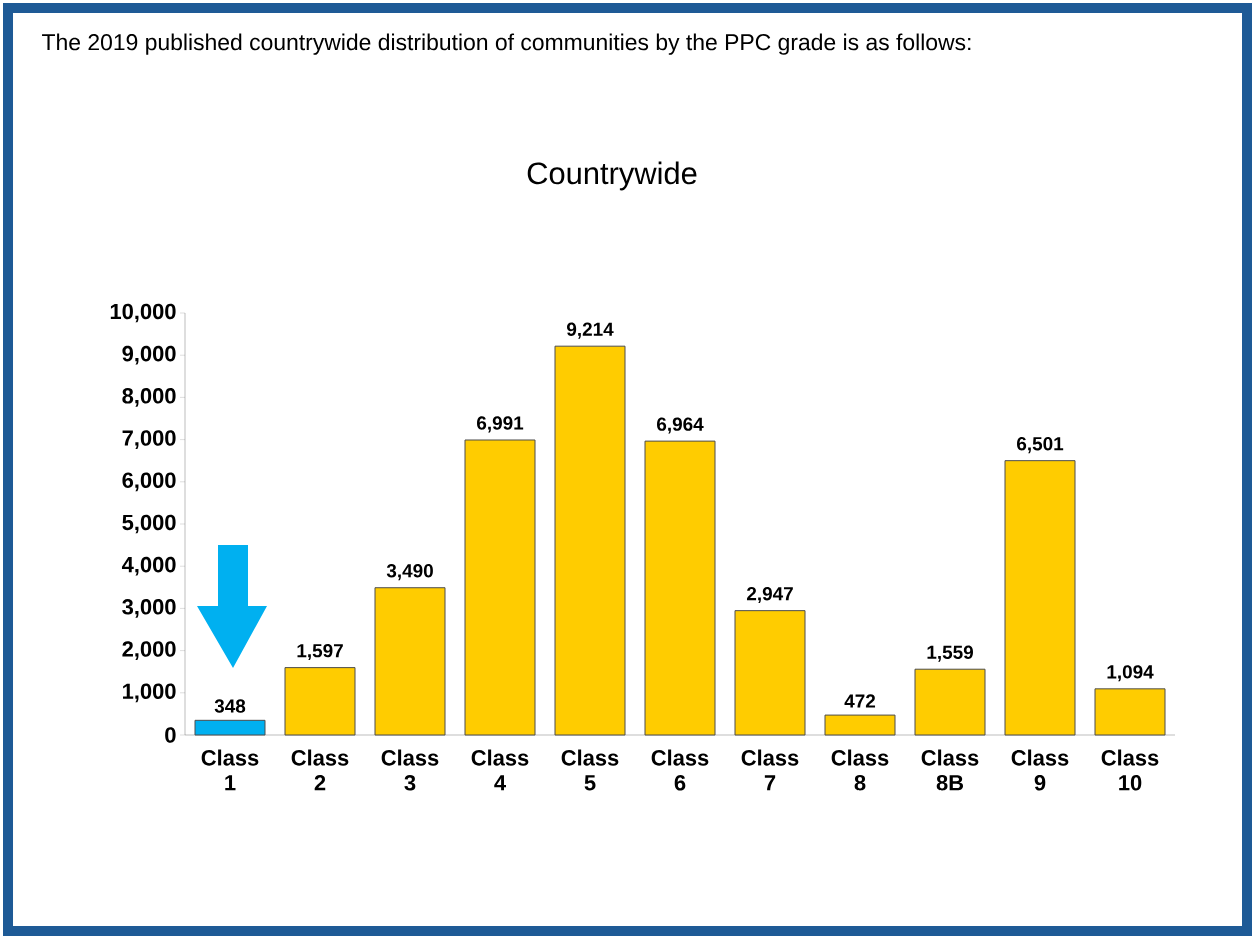 This screenshot has width=1255, height=939. Describe the element at coordinates (770, 770) in the screenshot. I see `x-tick-label: Class 7` at that location.